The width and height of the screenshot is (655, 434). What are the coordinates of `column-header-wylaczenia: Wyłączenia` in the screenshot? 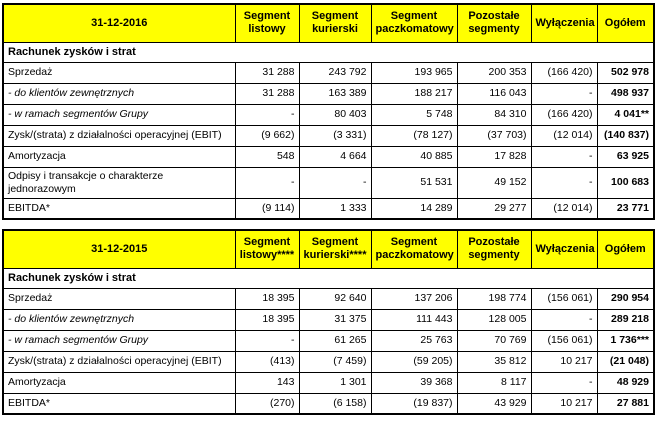 It's located at (564, 23).